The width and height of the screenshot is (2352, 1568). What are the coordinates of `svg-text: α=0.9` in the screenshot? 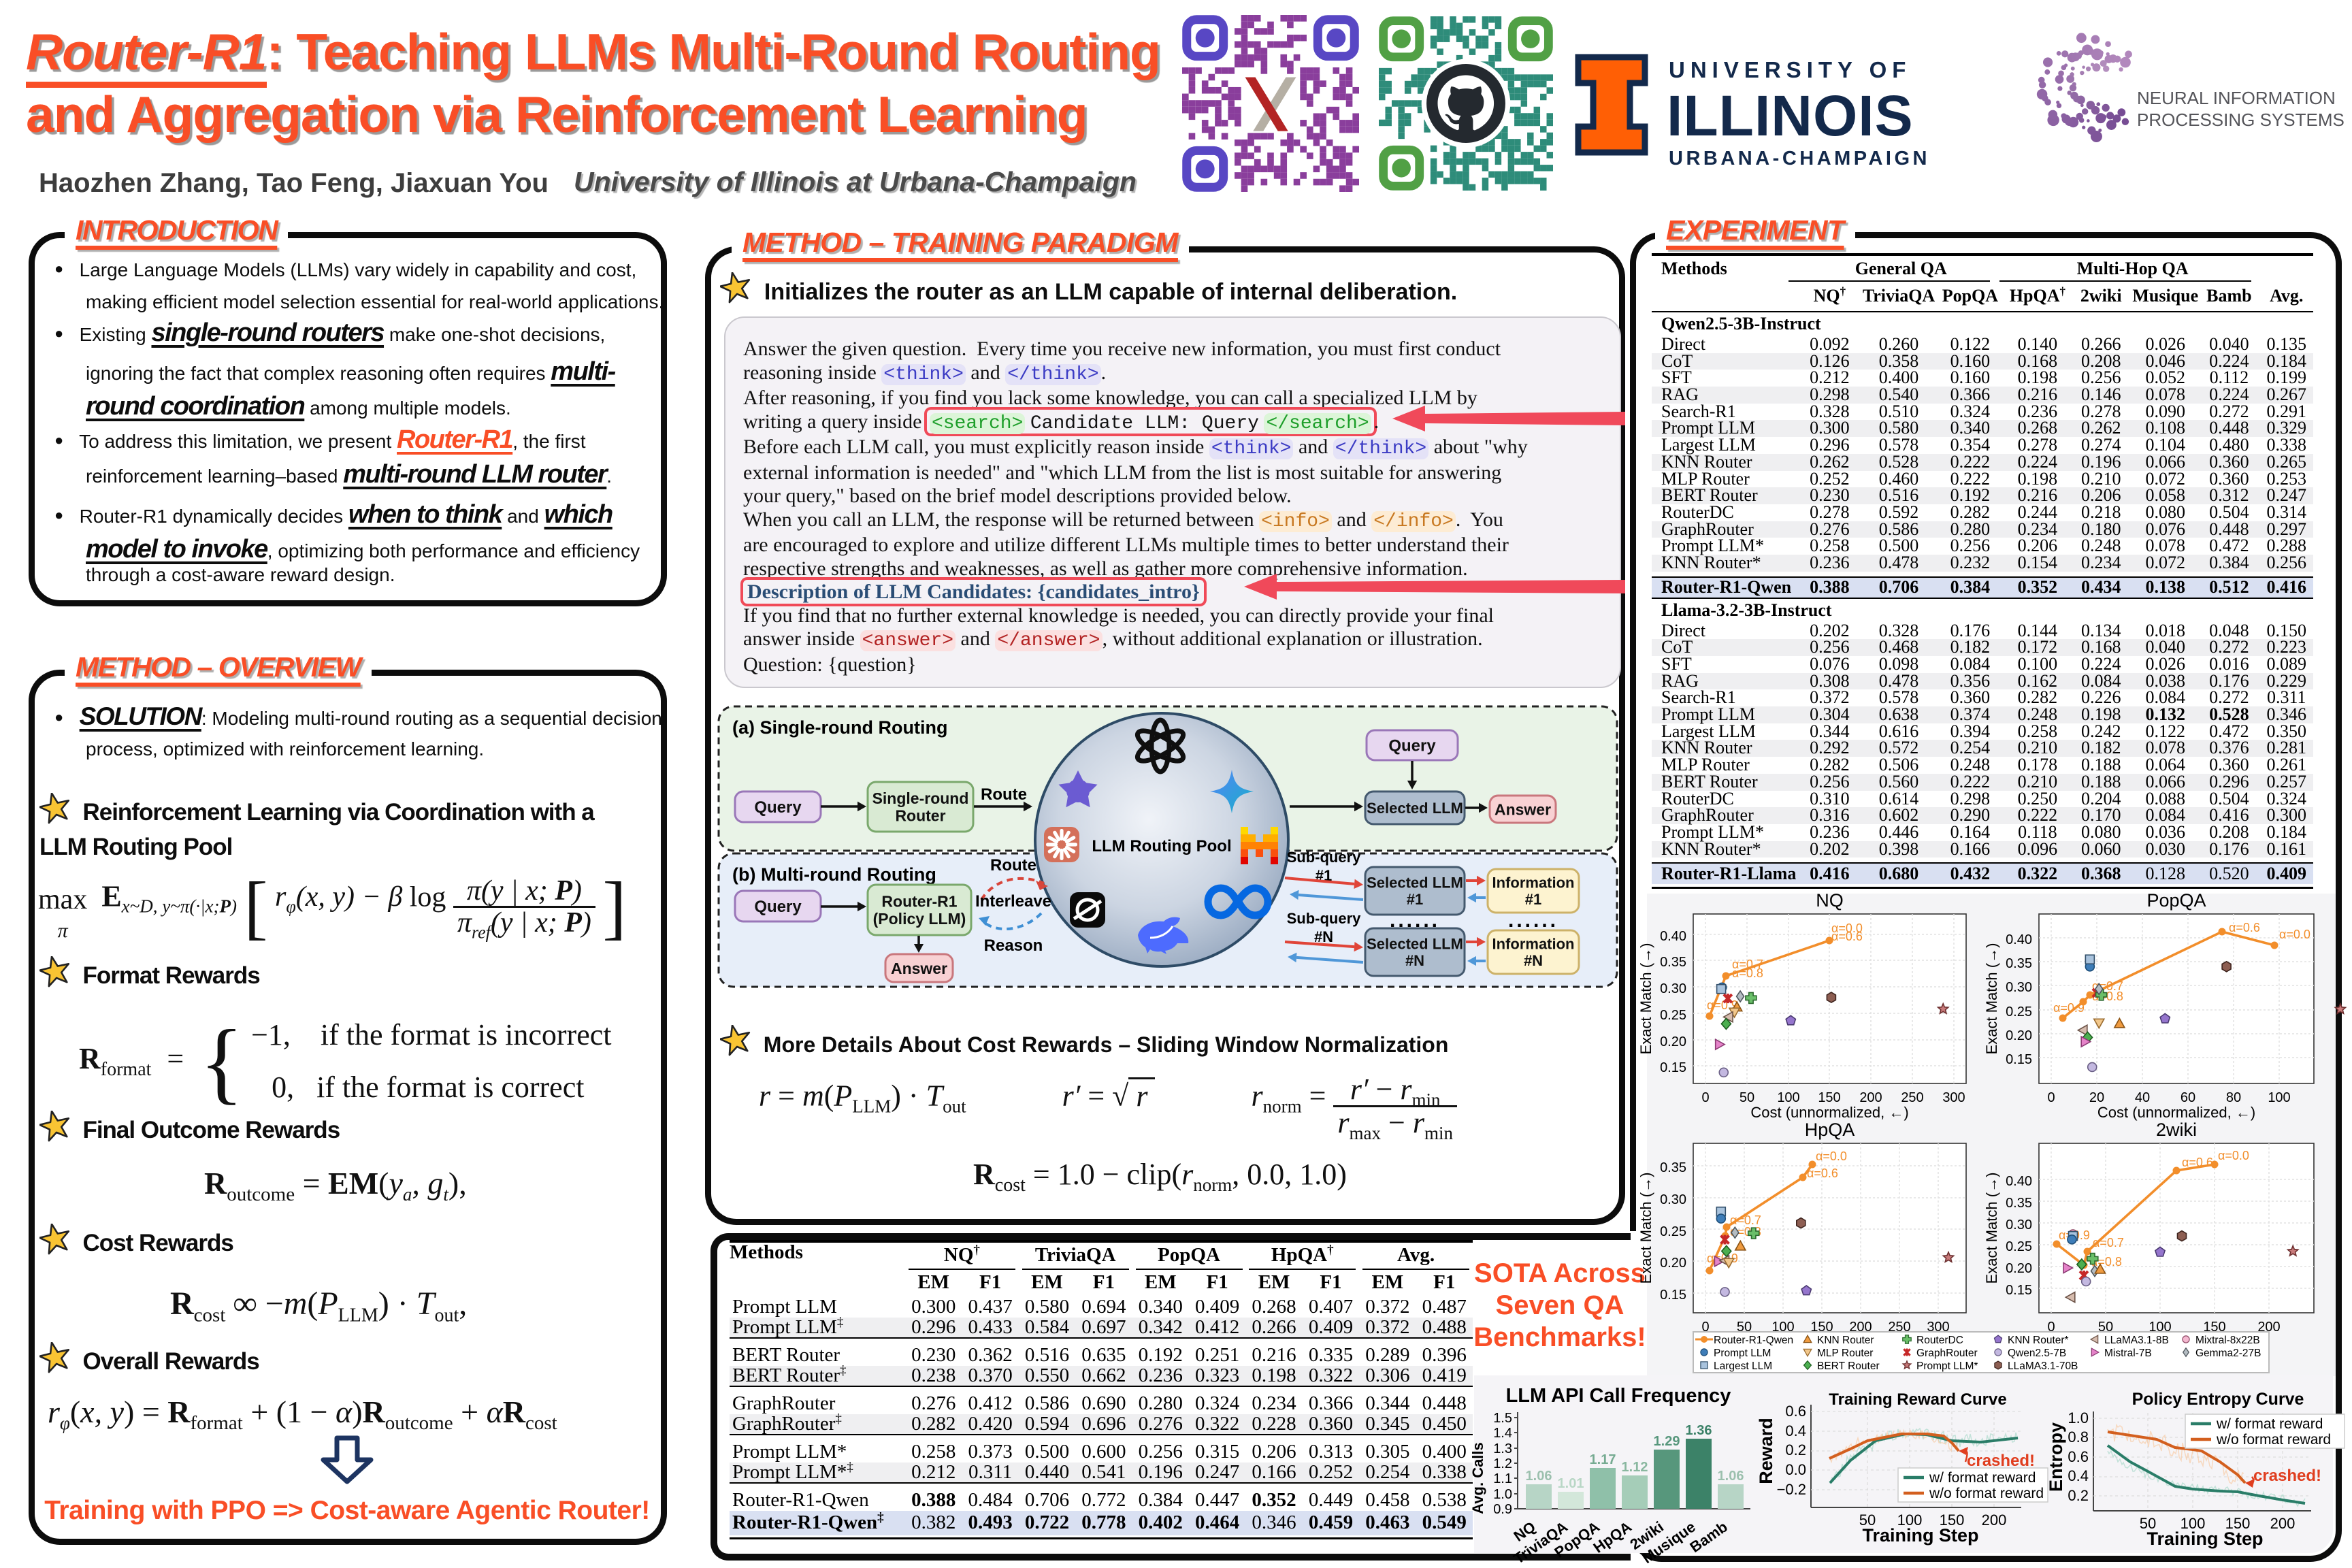 It's located at (2069, 1008).